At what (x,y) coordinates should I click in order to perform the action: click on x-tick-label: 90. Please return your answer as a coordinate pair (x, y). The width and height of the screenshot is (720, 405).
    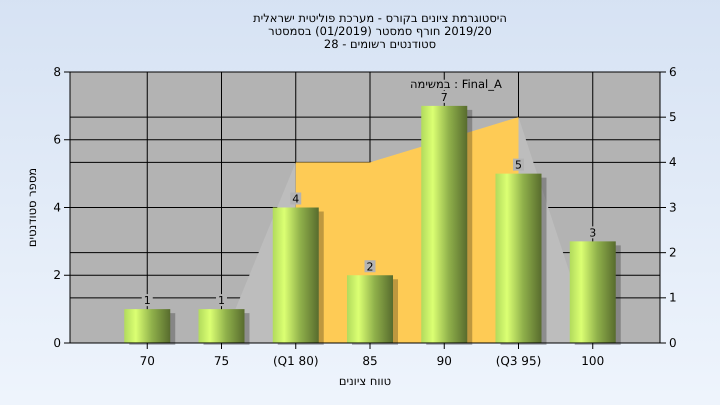
    Looking at the image, I should click on (444, 361).